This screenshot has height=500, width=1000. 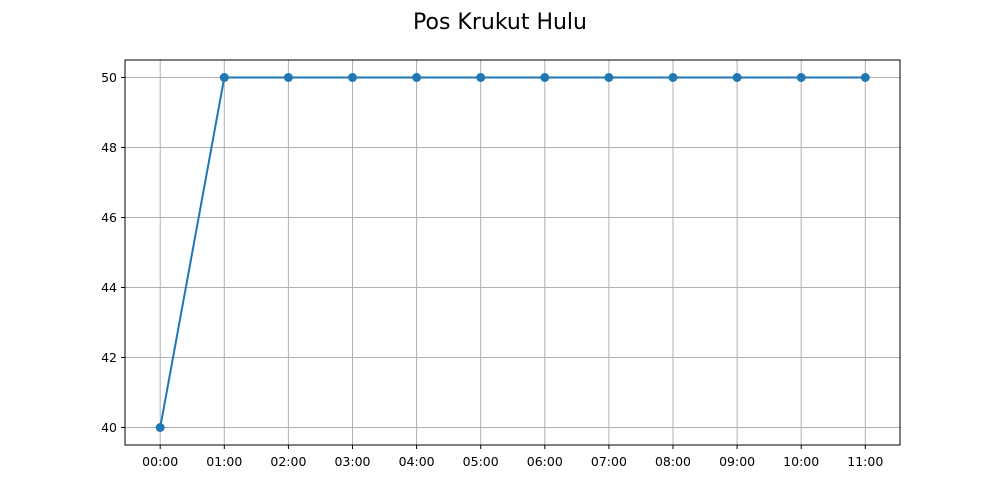 What do you see at coordinates (109, 287) in the screenshot?
I see `y-tick-label: 44` at bounding box center [109, 287].